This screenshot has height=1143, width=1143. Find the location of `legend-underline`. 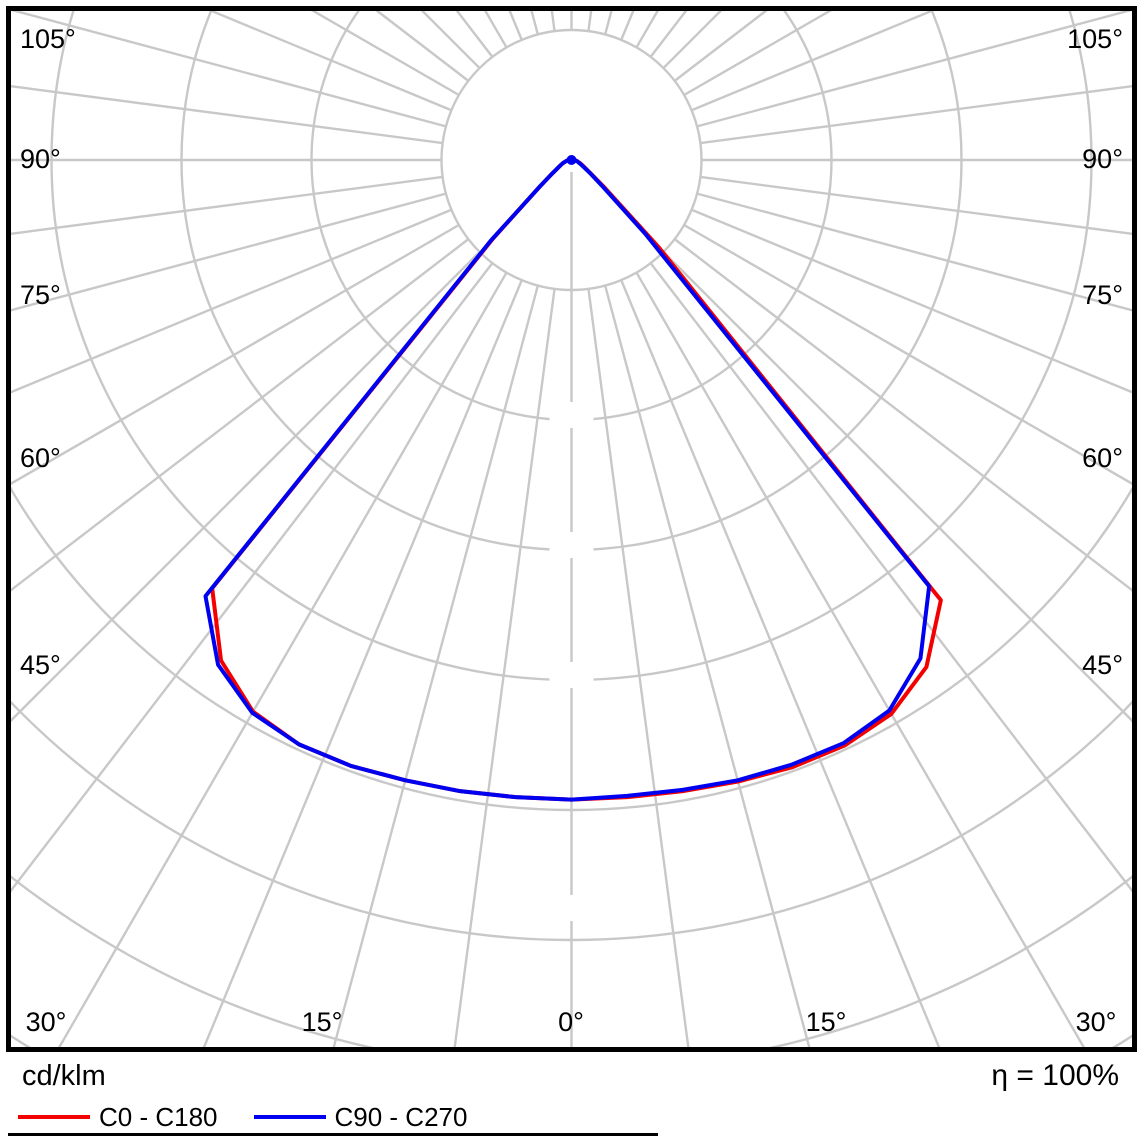

legend-underline is located at coordinates (333, 1134).